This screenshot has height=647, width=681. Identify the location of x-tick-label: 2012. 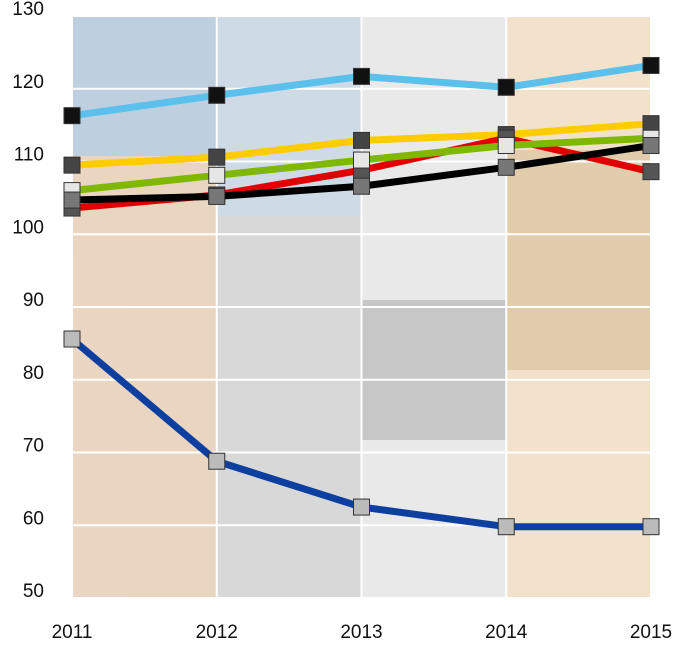
(217, 632).